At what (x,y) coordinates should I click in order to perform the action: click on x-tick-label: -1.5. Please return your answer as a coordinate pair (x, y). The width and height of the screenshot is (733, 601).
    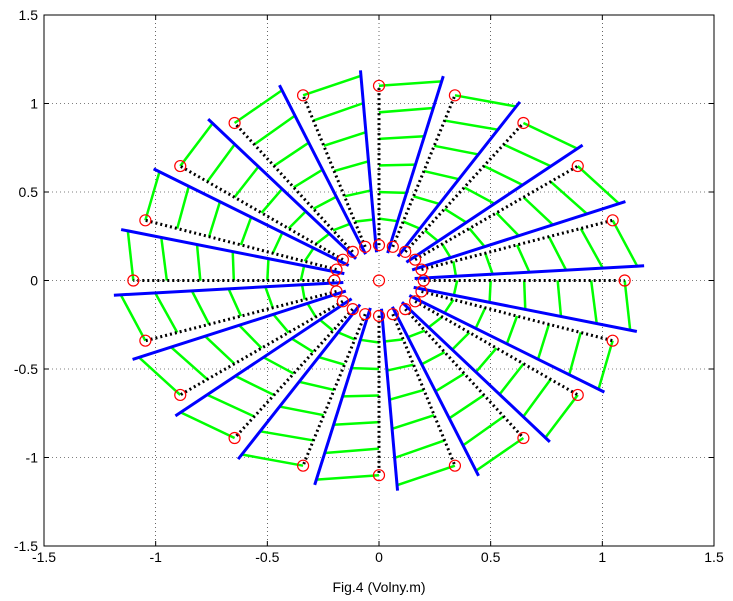
    Looking at the image, I should click on (44, 557).